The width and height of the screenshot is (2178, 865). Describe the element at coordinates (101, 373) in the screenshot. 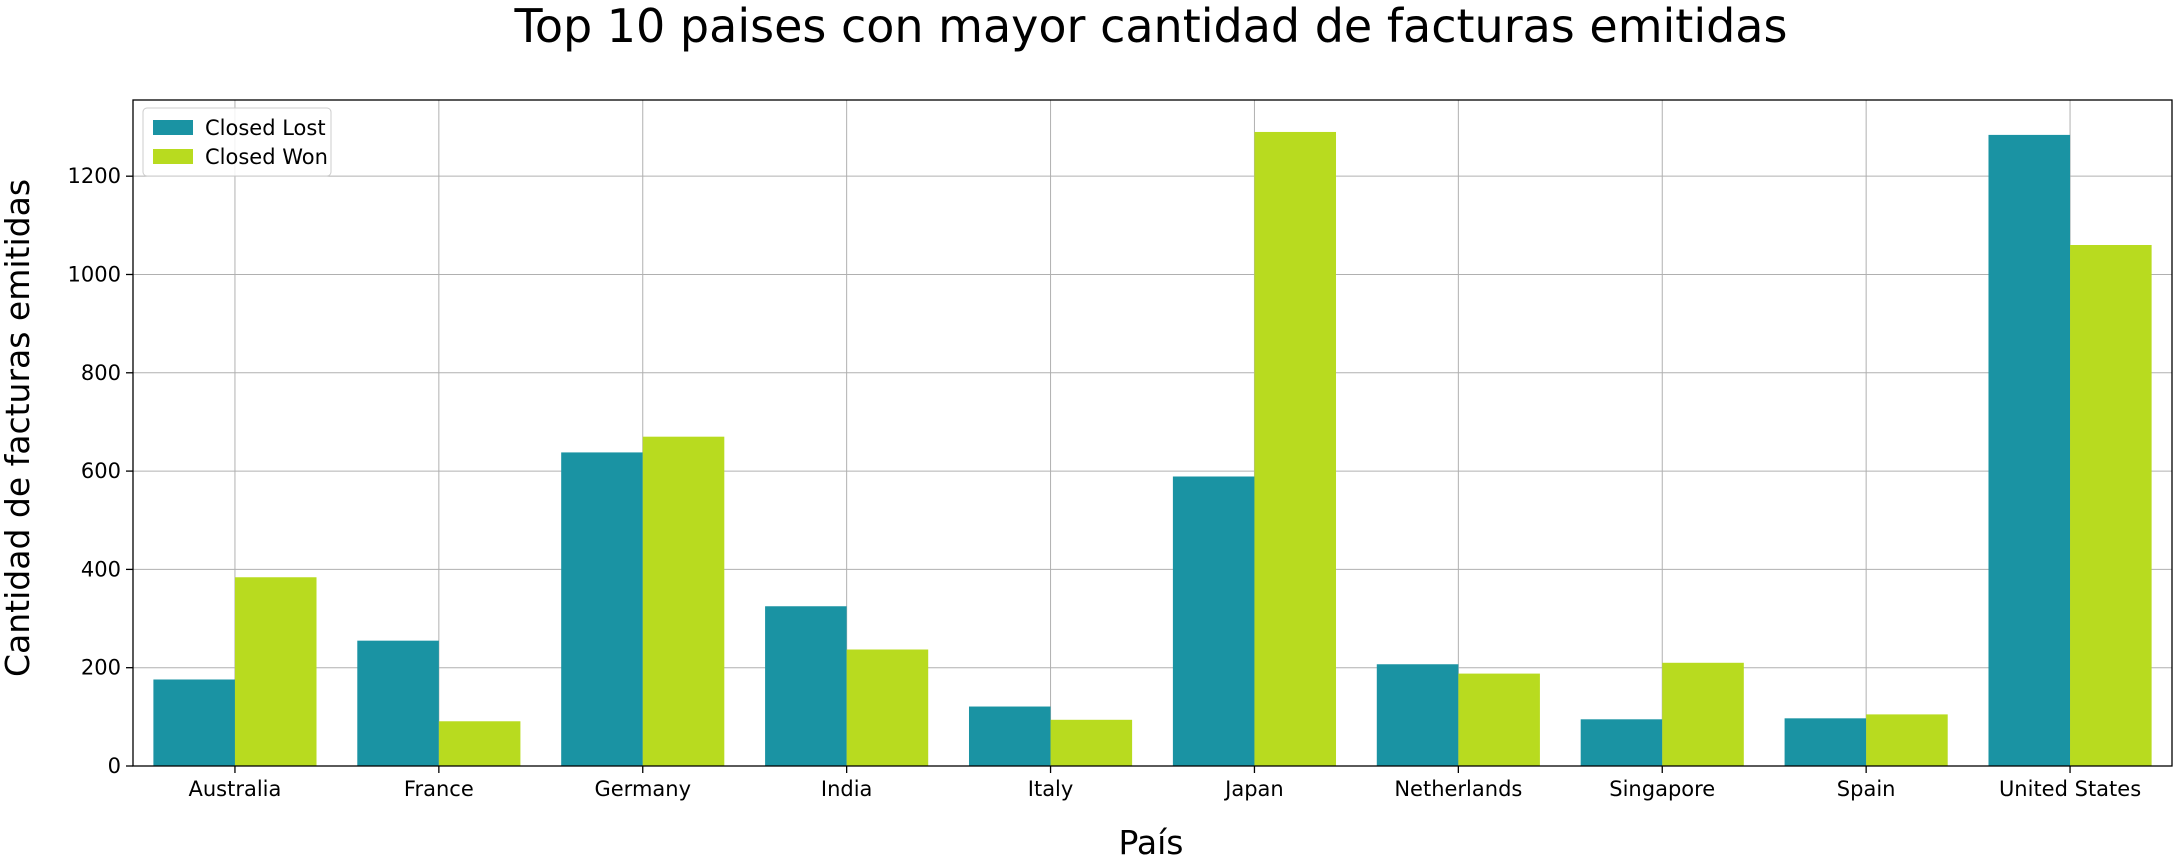

I see `y-tick-label: 800` at that location.